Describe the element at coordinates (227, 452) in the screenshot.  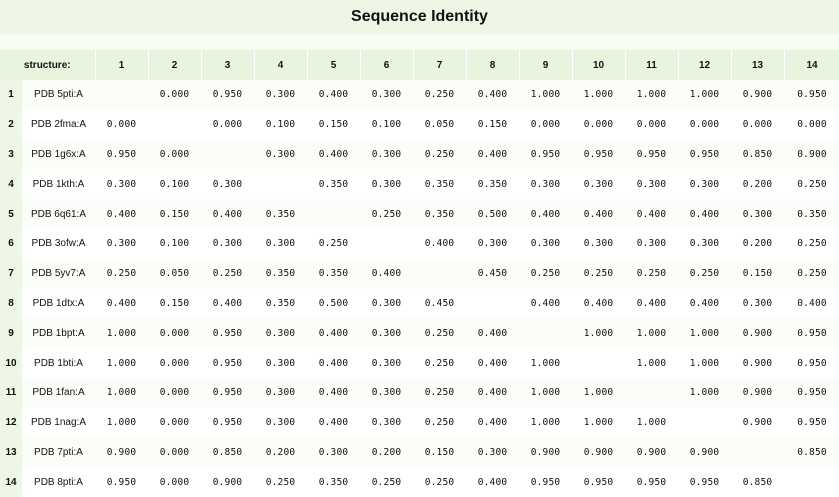
I see `identity-cell: 0.850` at that location.